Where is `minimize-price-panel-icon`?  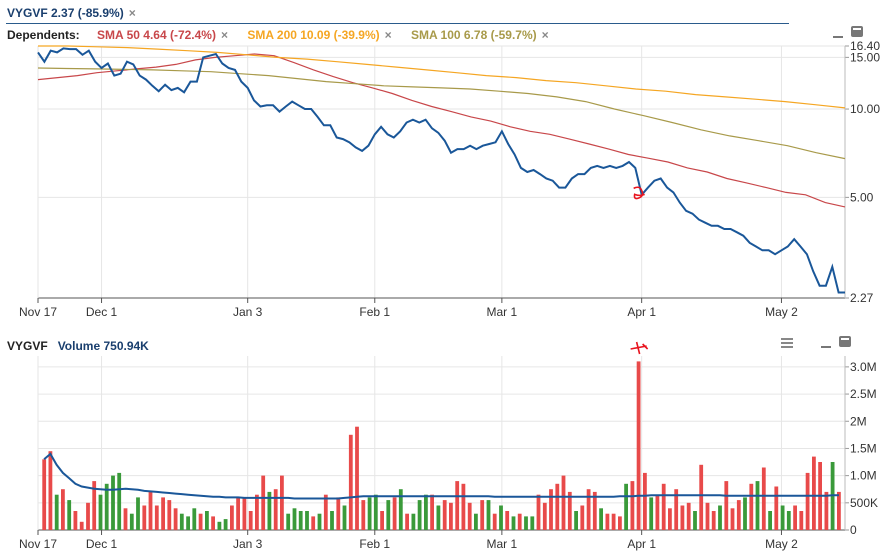
minimize-price-panel-icon is located at coordinates (838, 34).